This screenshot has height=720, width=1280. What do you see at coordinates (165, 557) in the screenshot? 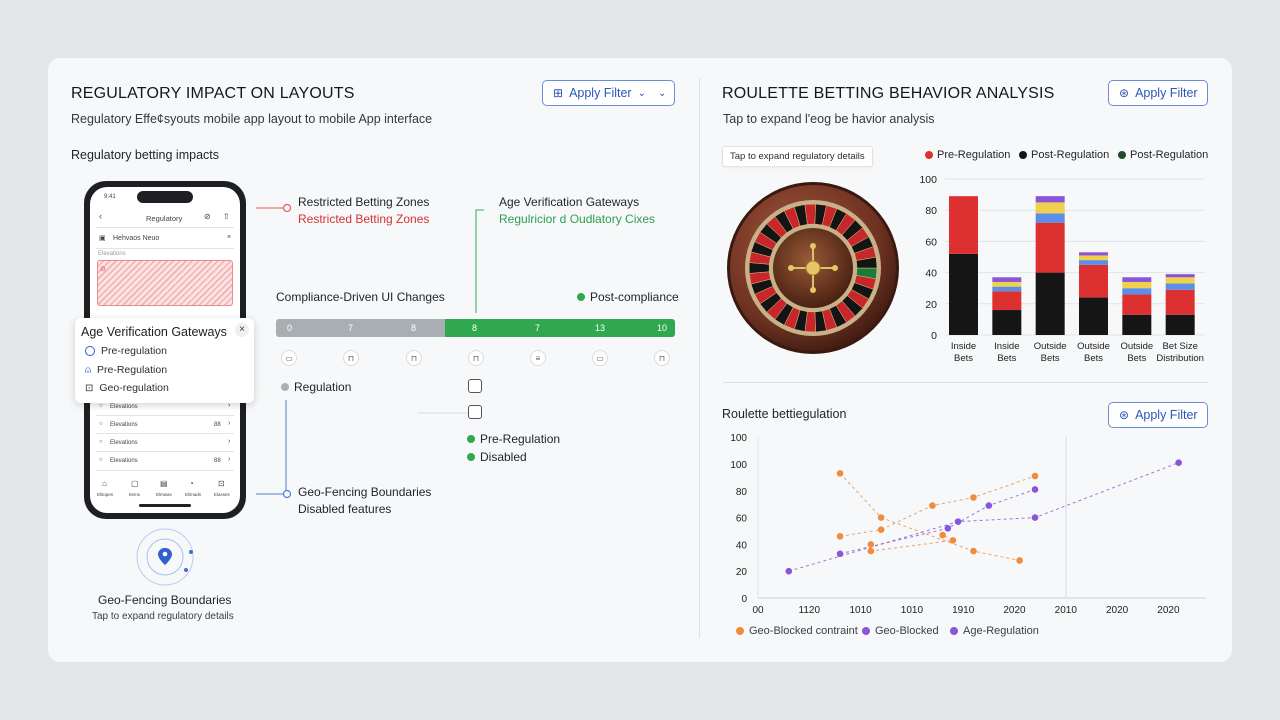
I see `geo-fence-badge` at bounding box center [165, 557].